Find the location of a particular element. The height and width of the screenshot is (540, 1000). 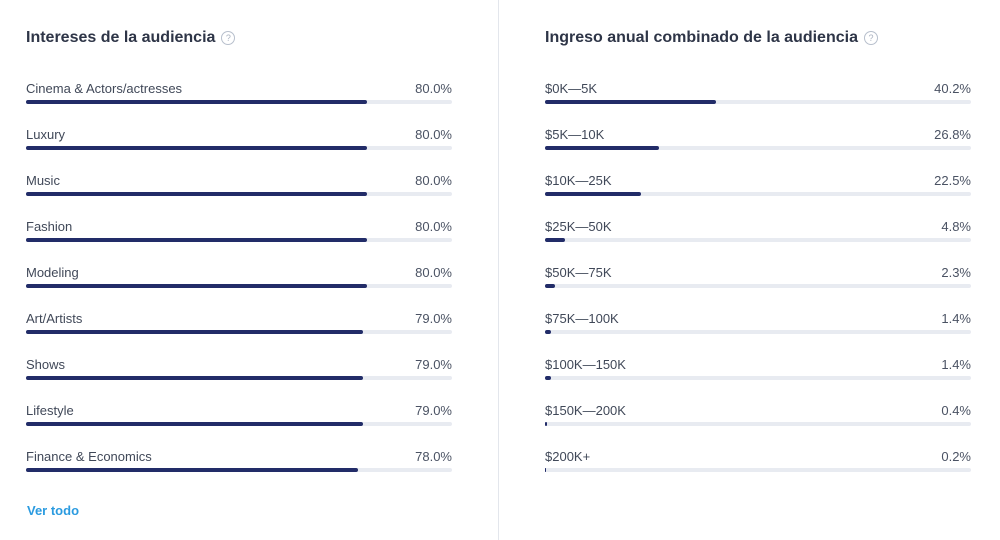

interest-label: Fashion is located at coordinates (49, 226).